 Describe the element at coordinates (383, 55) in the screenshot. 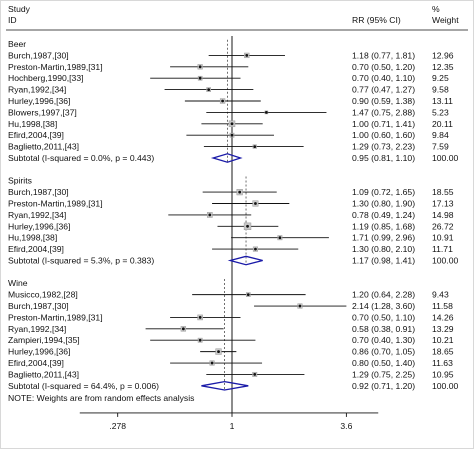

I see `study-rr-ci: 1.18 (0.77, 1.81)` at that location.